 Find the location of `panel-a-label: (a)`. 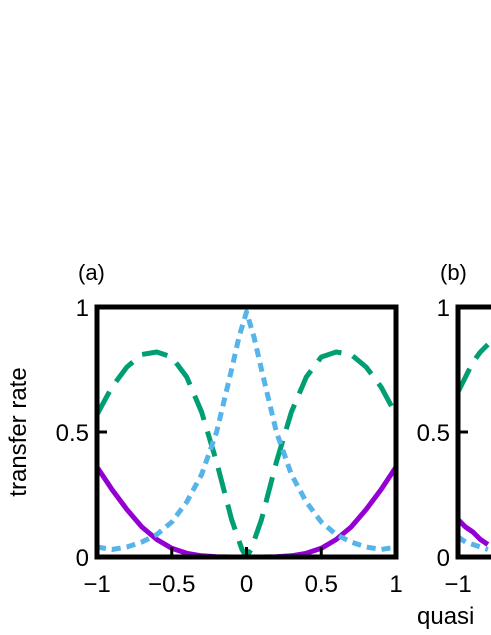

panel-a-label: (a) is located at coordinates (91, 272).